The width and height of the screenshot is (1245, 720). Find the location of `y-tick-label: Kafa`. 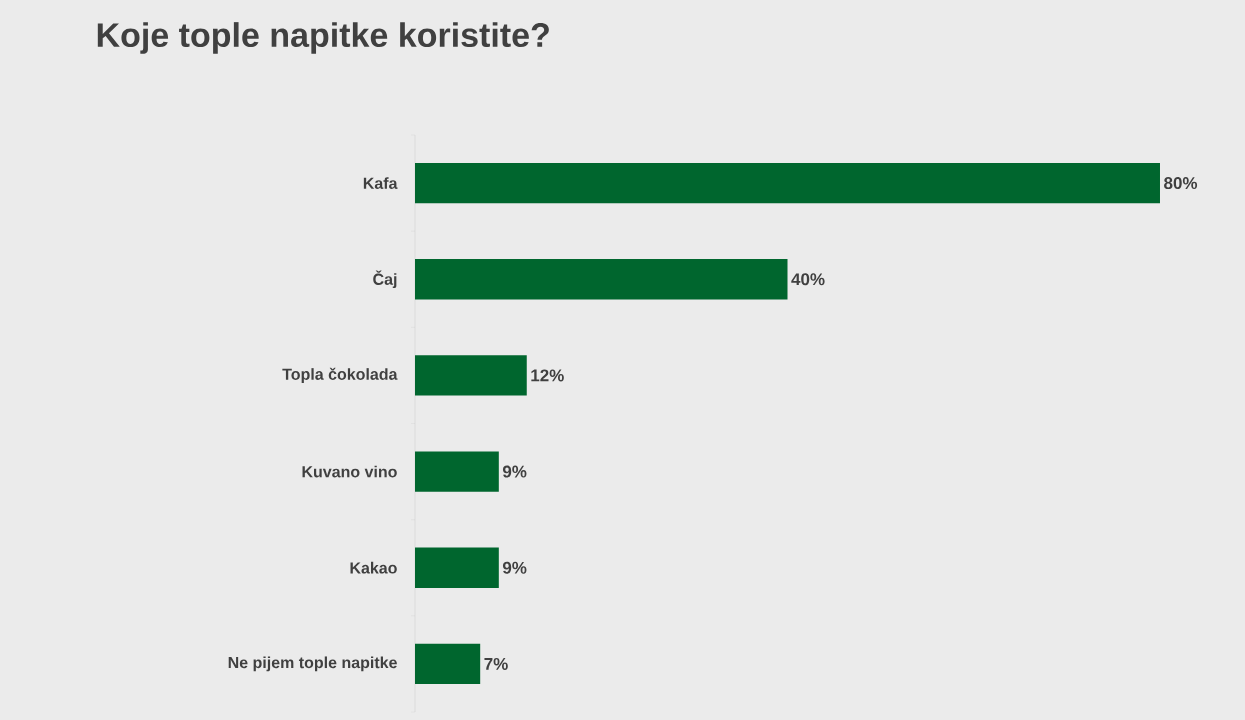

y-tick-label: Kafa is located at coordinates (380, 183).